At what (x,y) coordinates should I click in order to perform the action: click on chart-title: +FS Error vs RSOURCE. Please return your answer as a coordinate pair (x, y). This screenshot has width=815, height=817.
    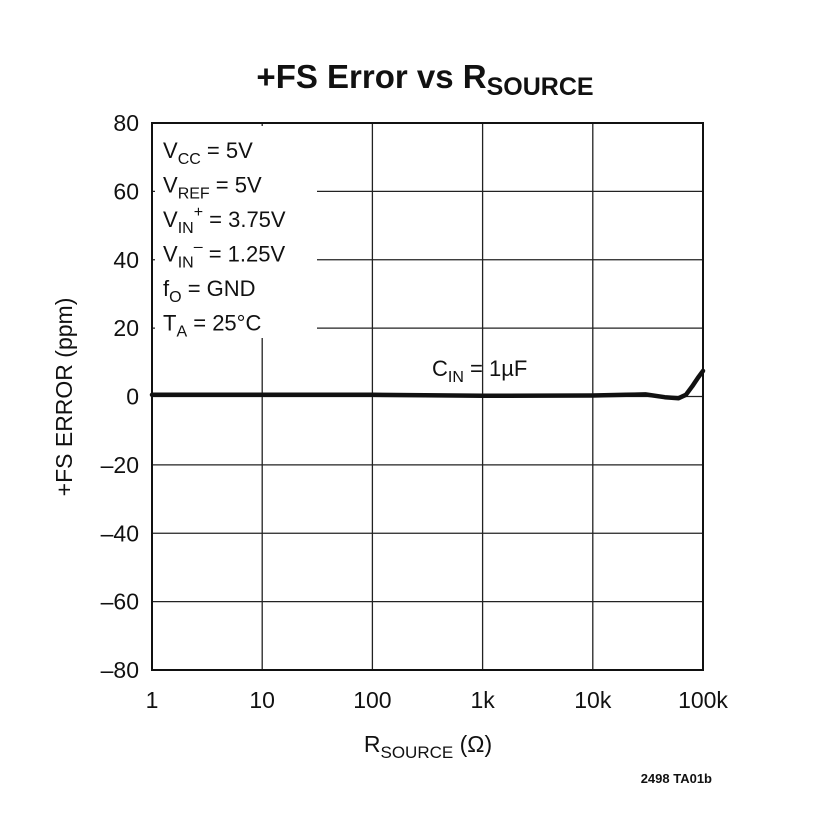
    Looking at the image, I should click on (424, 79).